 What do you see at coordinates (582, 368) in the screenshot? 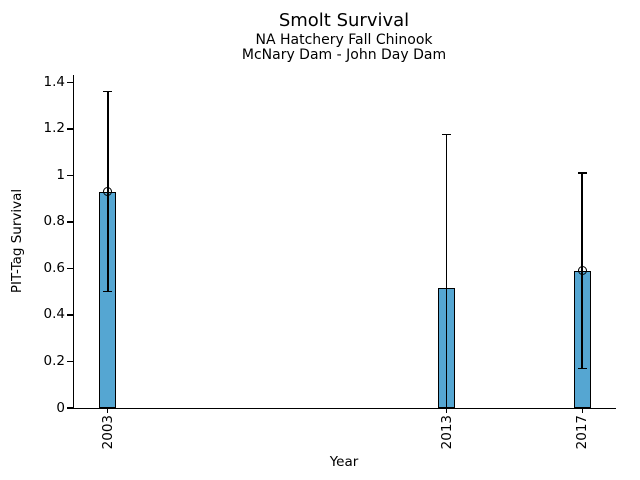
I see `error-cap-low-2017` at bounding box center [582, 368].